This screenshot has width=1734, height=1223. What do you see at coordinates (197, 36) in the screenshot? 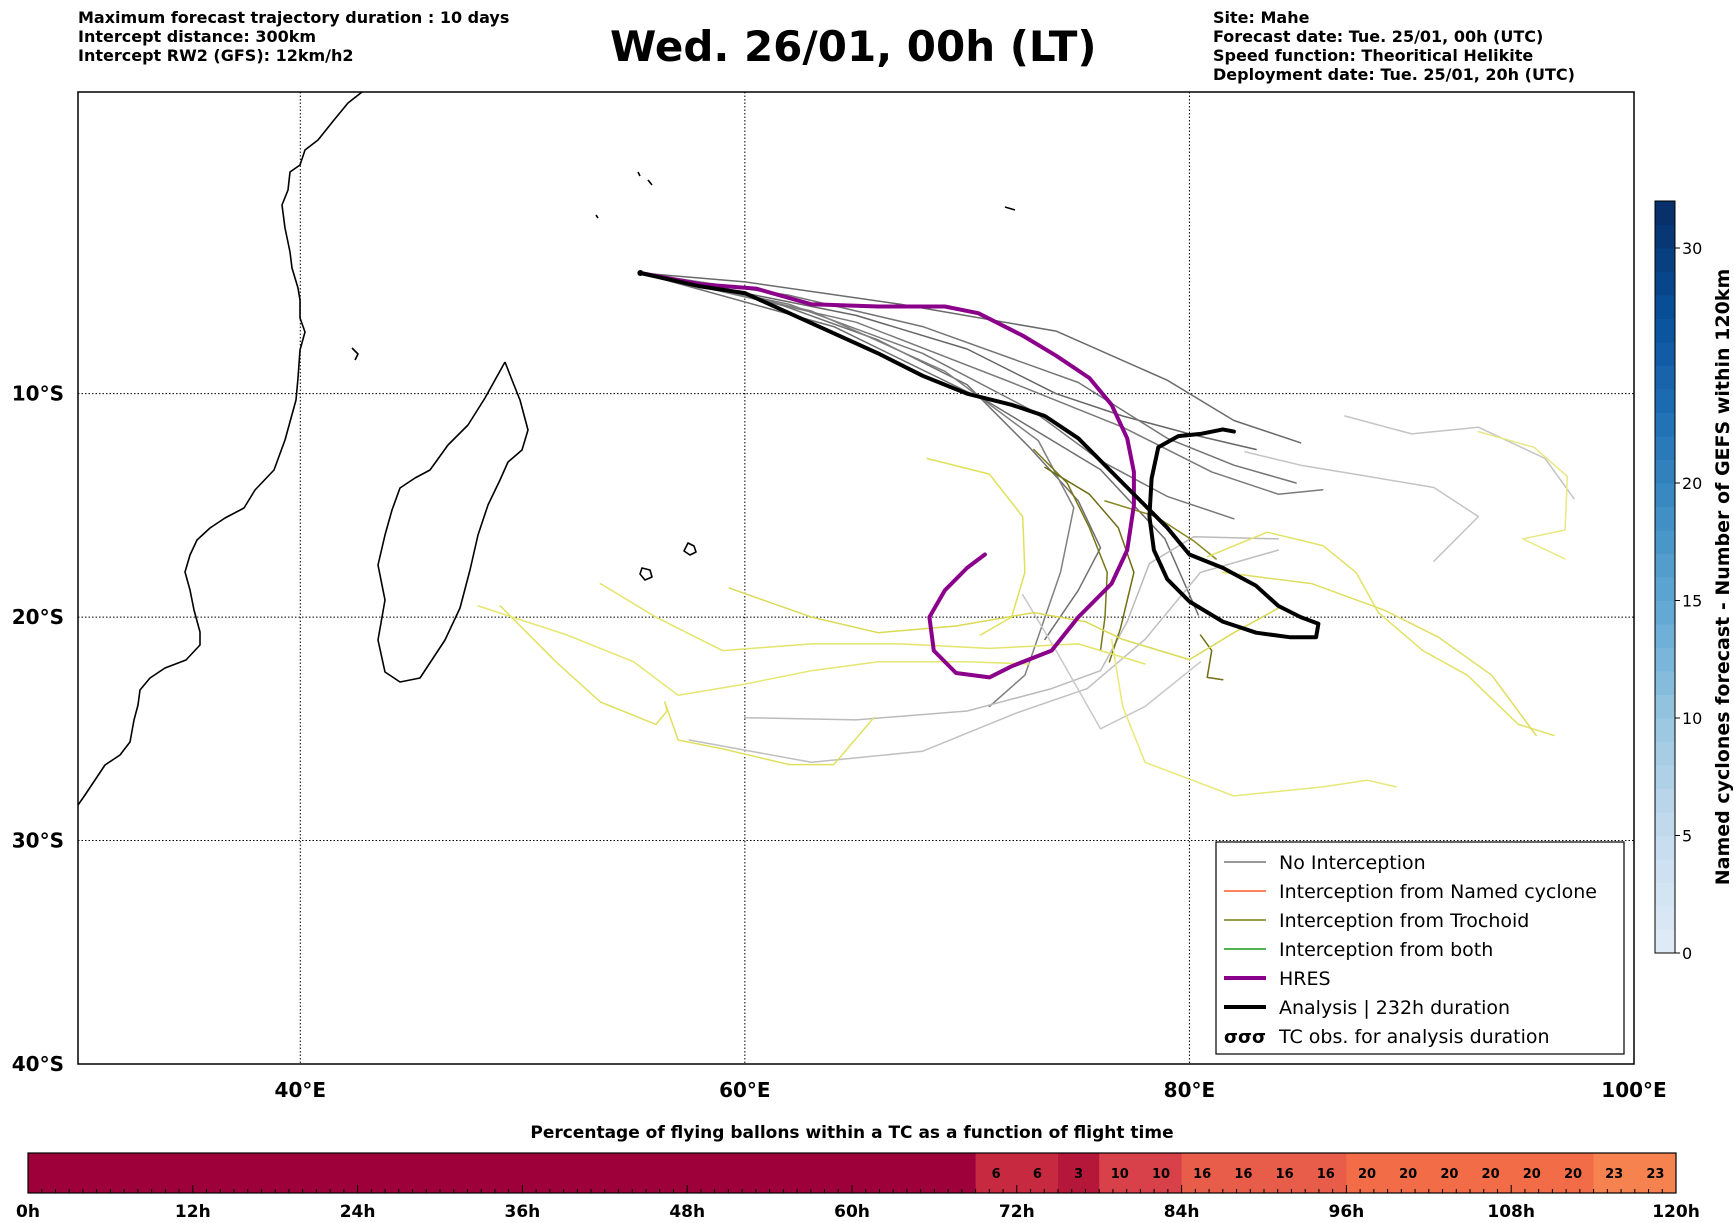
I see `header-line-distance: Intercept distance: 300km` at bounding box center [197, 36].